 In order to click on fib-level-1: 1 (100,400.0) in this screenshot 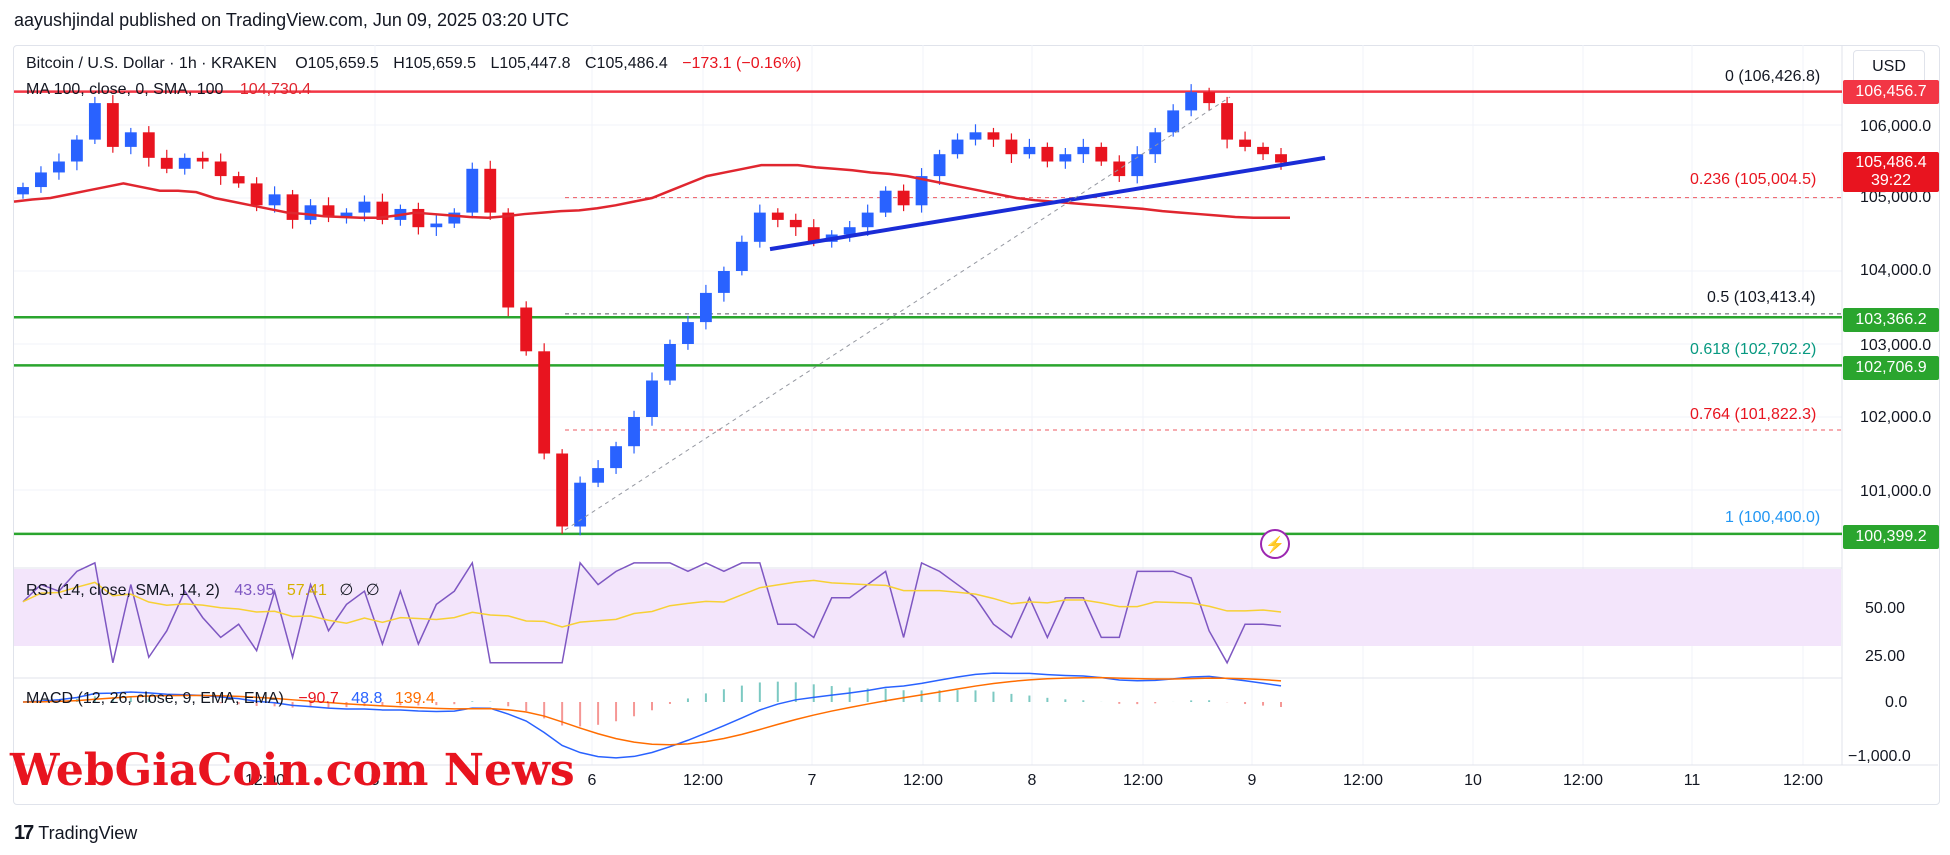, I will do `click(1772, 518)`.